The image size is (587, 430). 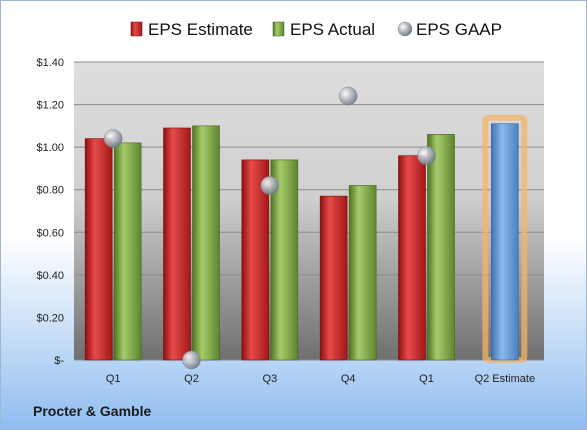 What do you see at coordinates (50, 318) in the screenshot?
I see `y-tick-label: $0.20` at bounding box center [50, 318].